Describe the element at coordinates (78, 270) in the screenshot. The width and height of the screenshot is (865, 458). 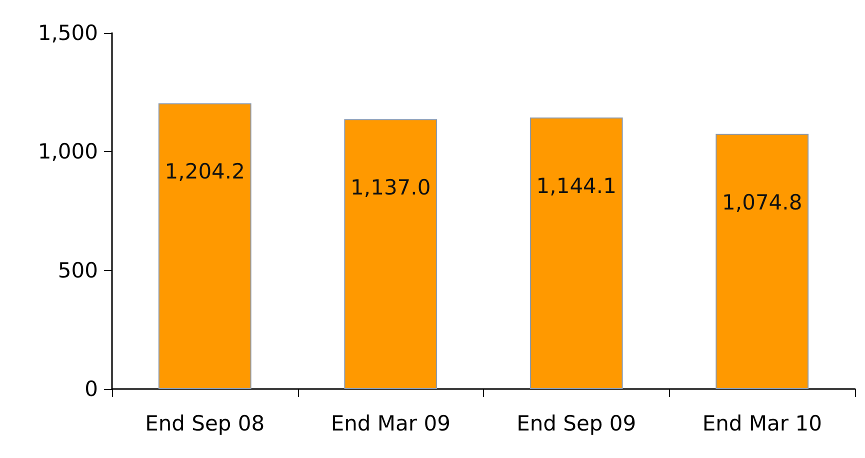
I see `y-tick-label: 500` at that location.